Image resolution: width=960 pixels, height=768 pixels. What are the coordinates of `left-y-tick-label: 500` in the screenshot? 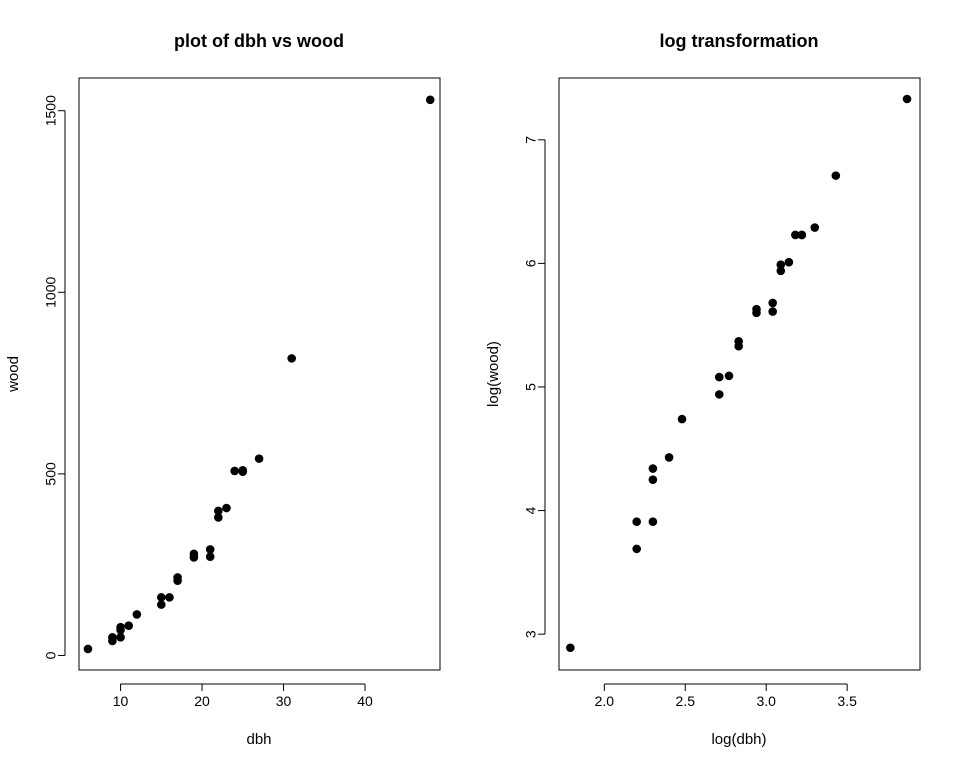 It's located at (51, 474).